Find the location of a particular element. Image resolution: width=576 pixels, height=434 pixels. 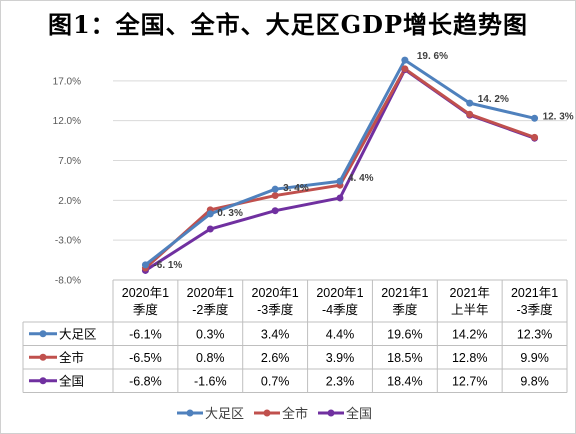

table-cell: 2.6% is located at coordinates (275, 358).